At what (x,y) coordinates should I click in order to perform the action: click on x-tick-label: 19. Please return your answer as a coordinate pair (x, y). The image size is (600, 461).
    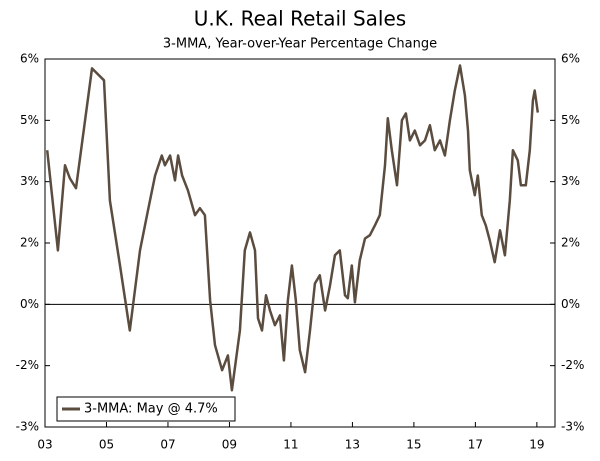
    Looking at the image, I should click on (536, 445).